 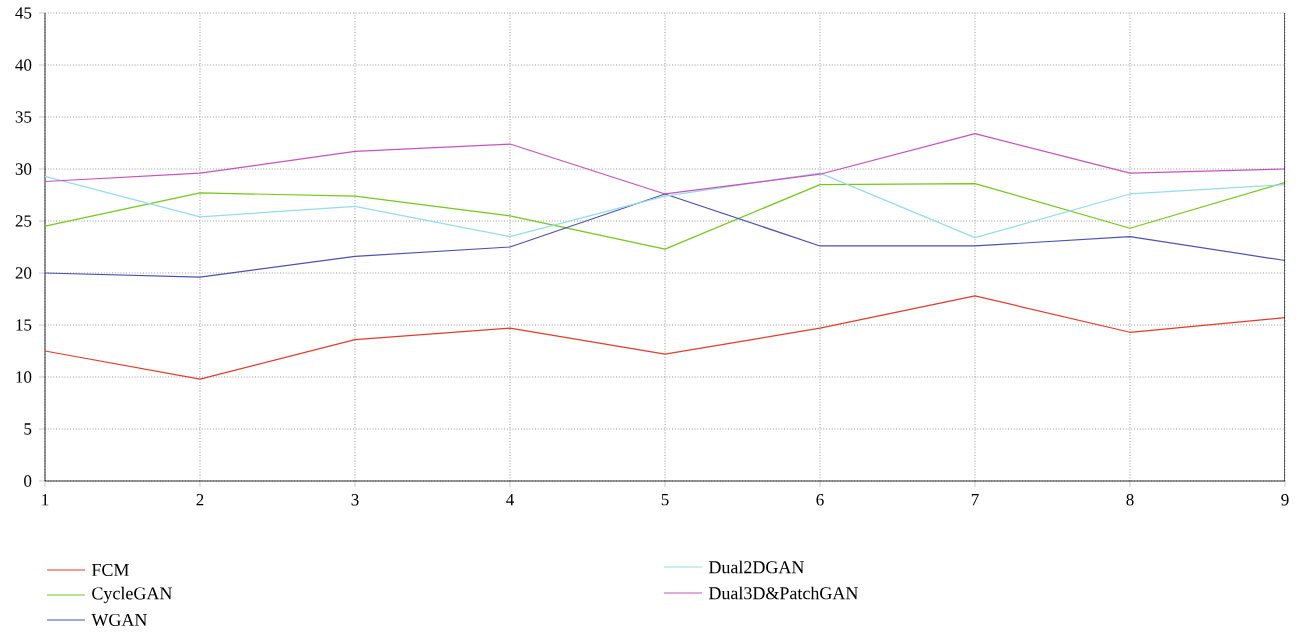 What do you see at coordinates (23, 273) in the screenshot?
I see `y-tick-label: 20` at bounding box center [23, 273].